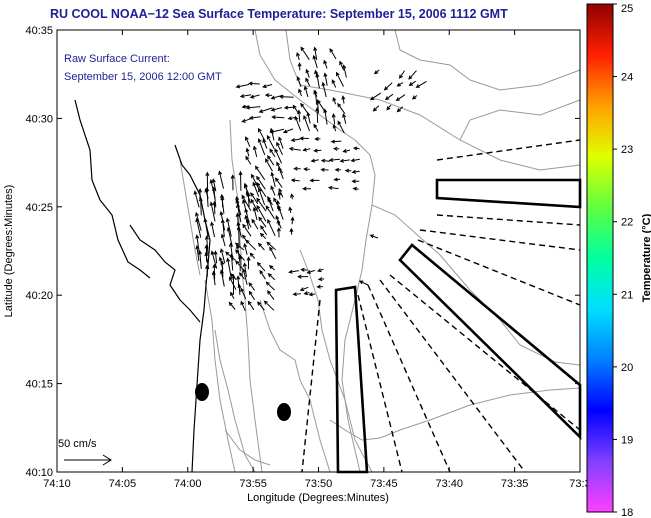  Describe the element at coordinates (57, 484) in the screenshot. I see `x-tick-label: 74:10` at that location.